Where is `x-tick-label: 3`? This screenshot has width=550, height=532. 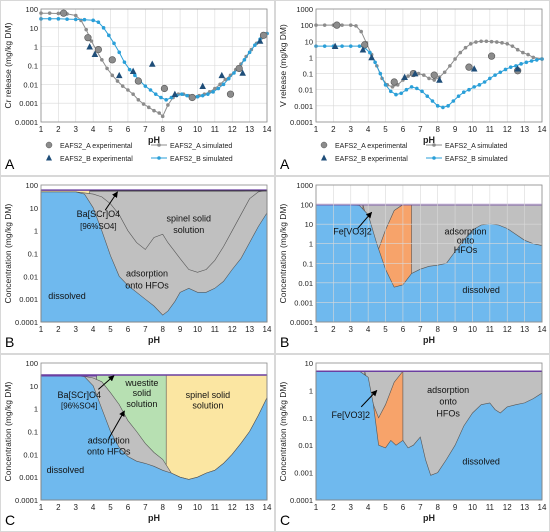 x-tick-label: 3 is located at coordinates (76, 507).